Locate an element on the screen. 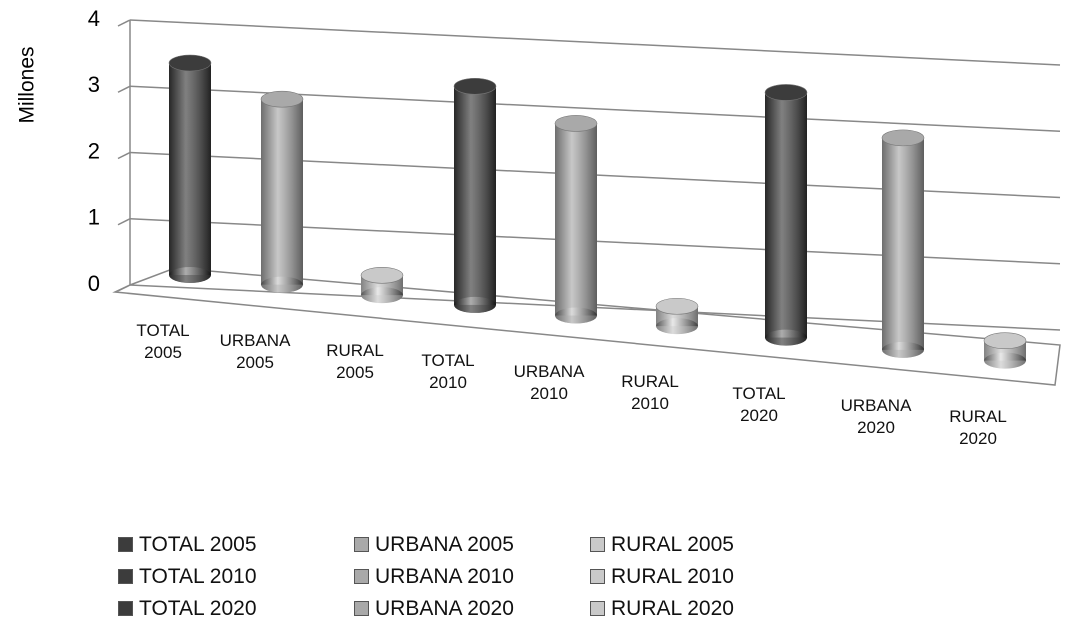  legend-entry: URBANA 2020 is located at coordinates (434, 609).